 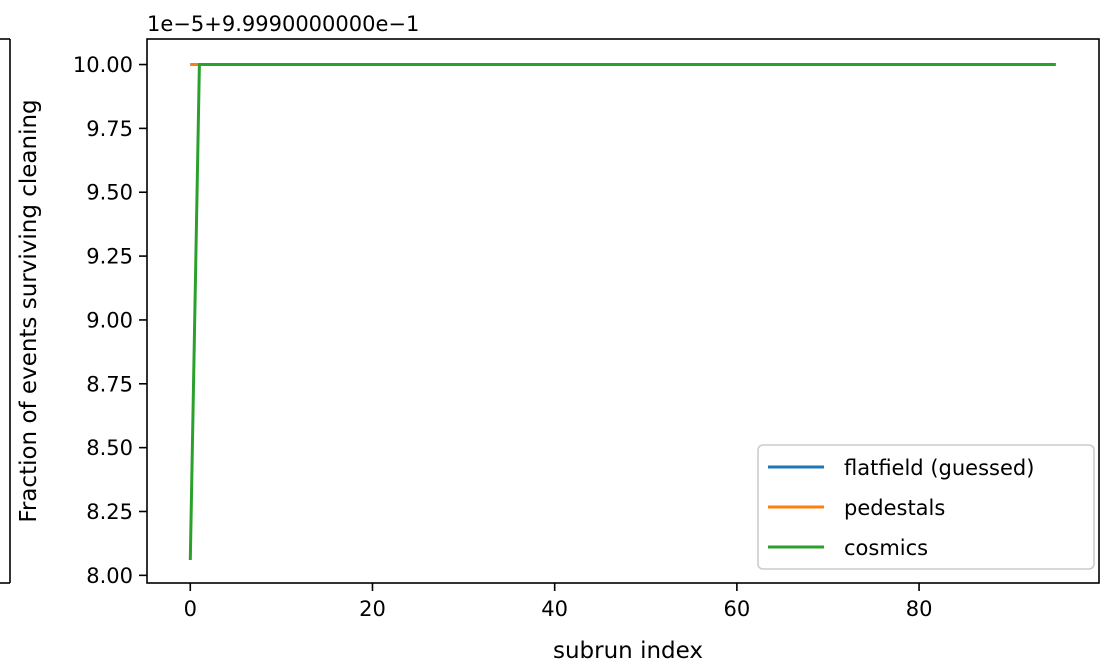 I want to click on y-tick-label: 9.75, so click(x=109, y=129).